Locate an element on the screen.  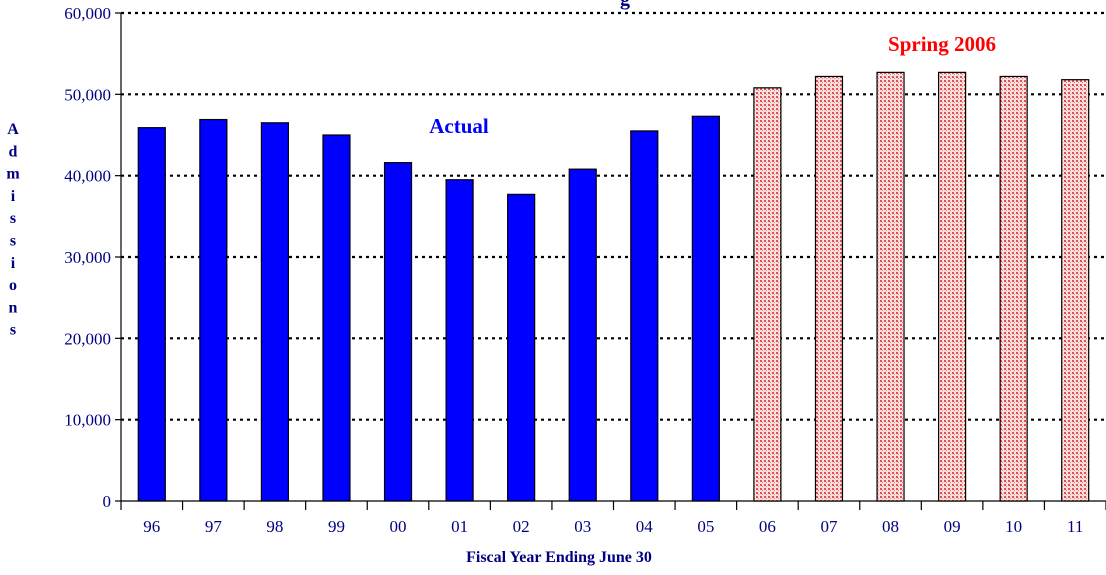
x-tick-label: 10 is located at coordinates (1013, 526).